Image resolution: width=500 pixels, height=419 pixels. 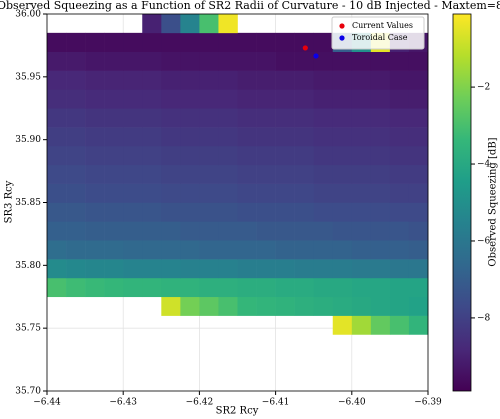 What do you see at coordinates (200, 403) in the screenshot?
I see `x-tick-label: −6.42` at bounding box center [200, 403].